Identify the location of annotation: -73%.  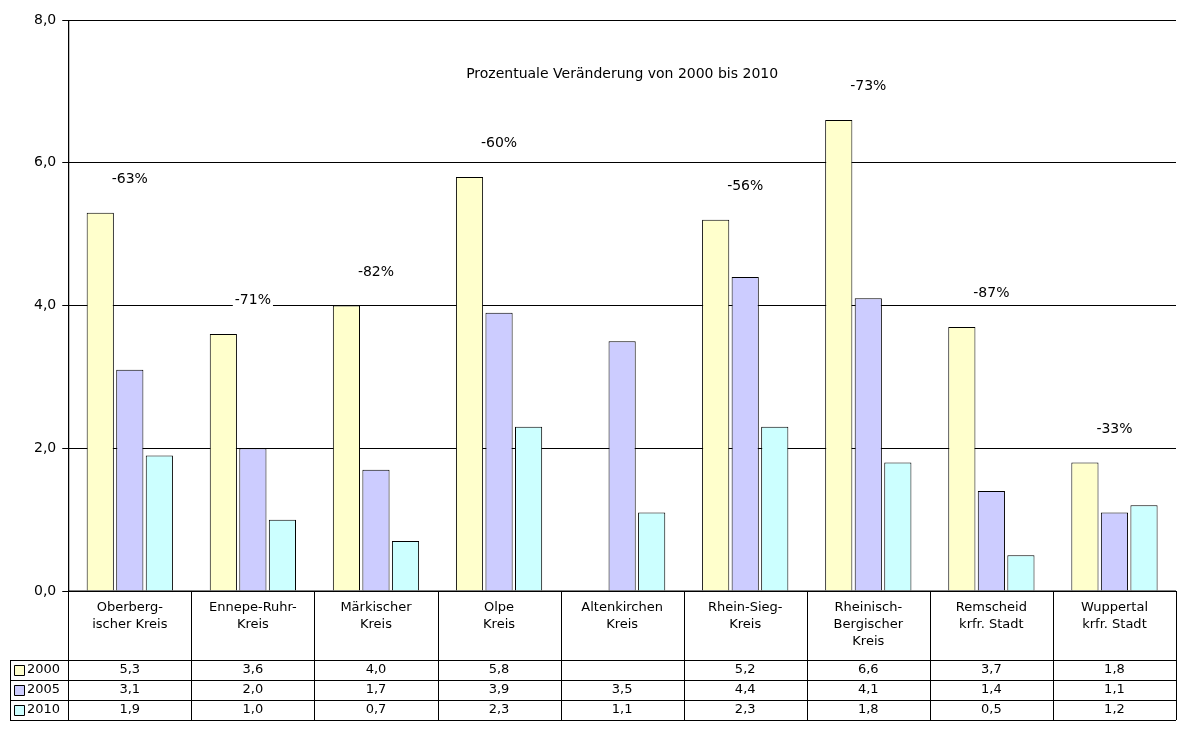
(868, 84).